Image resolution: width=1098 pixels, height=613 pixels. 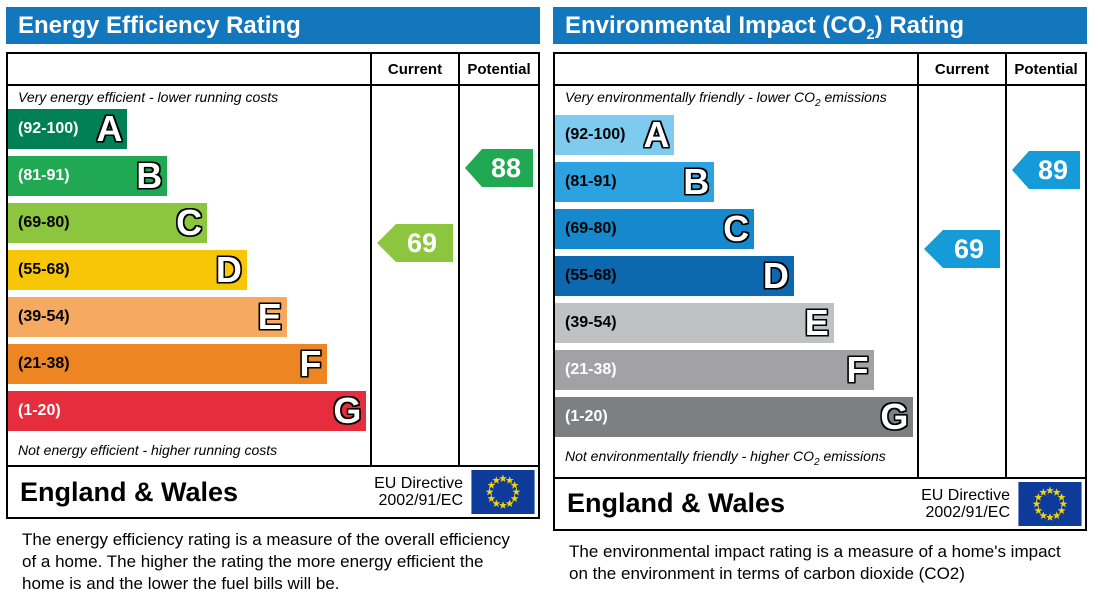 I want to click on potential-rating-arrow: 89, so click(x=1046, y=170).